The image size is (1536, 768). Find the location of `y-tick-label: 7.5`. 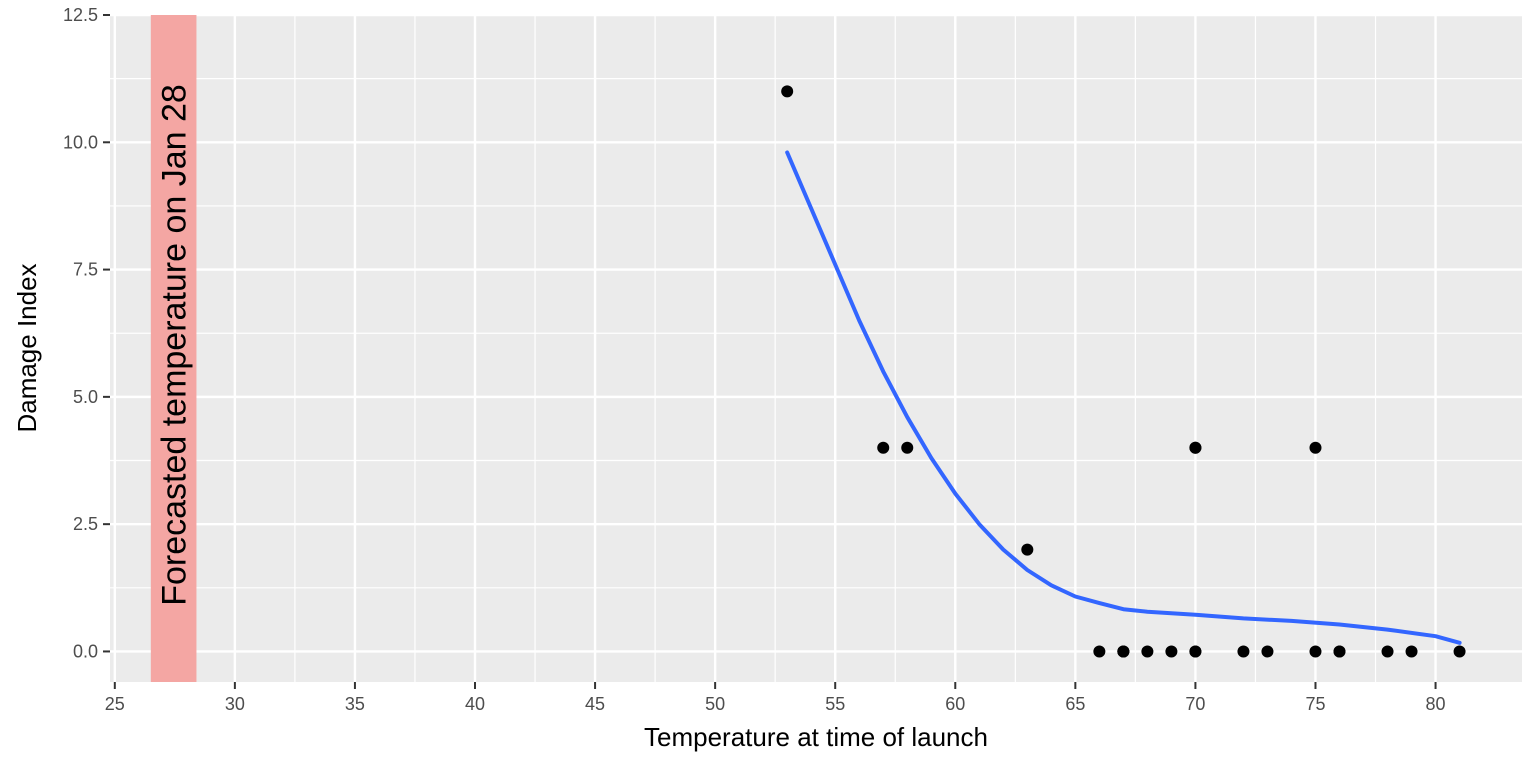

y-tick-label: 7.5 is located at coordinates (85, 270).